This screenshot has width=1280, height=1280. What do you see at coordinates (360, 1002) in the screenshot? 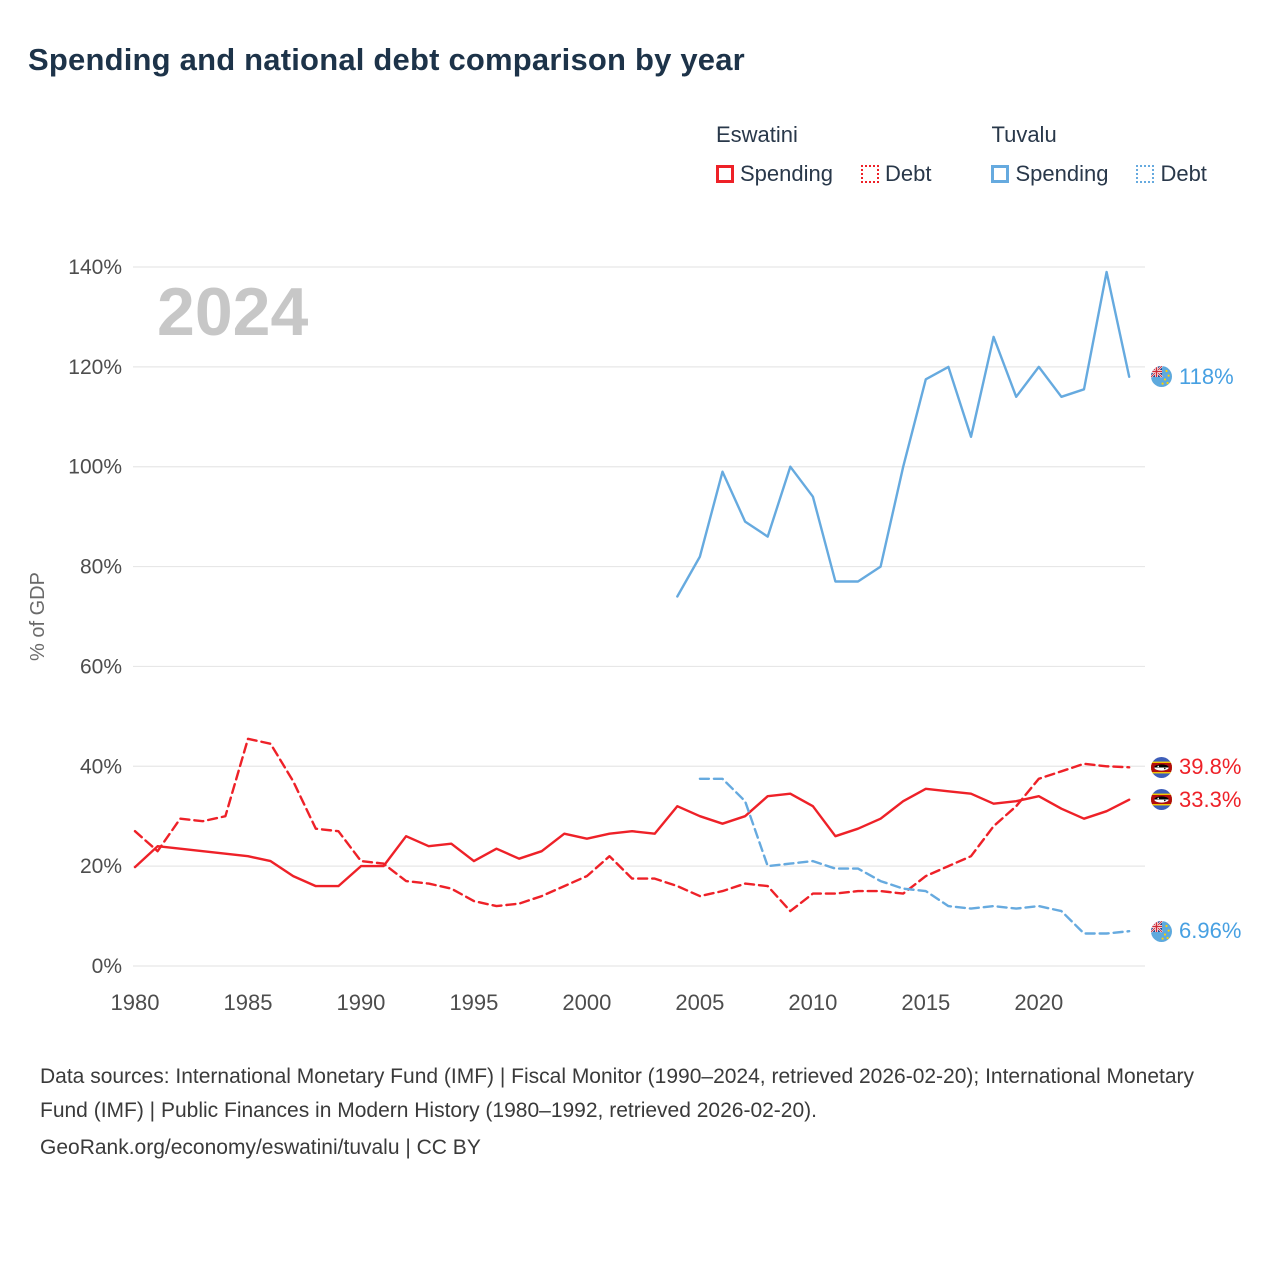
I see `svg-text: 1990` at bounding box center [360, 1002].